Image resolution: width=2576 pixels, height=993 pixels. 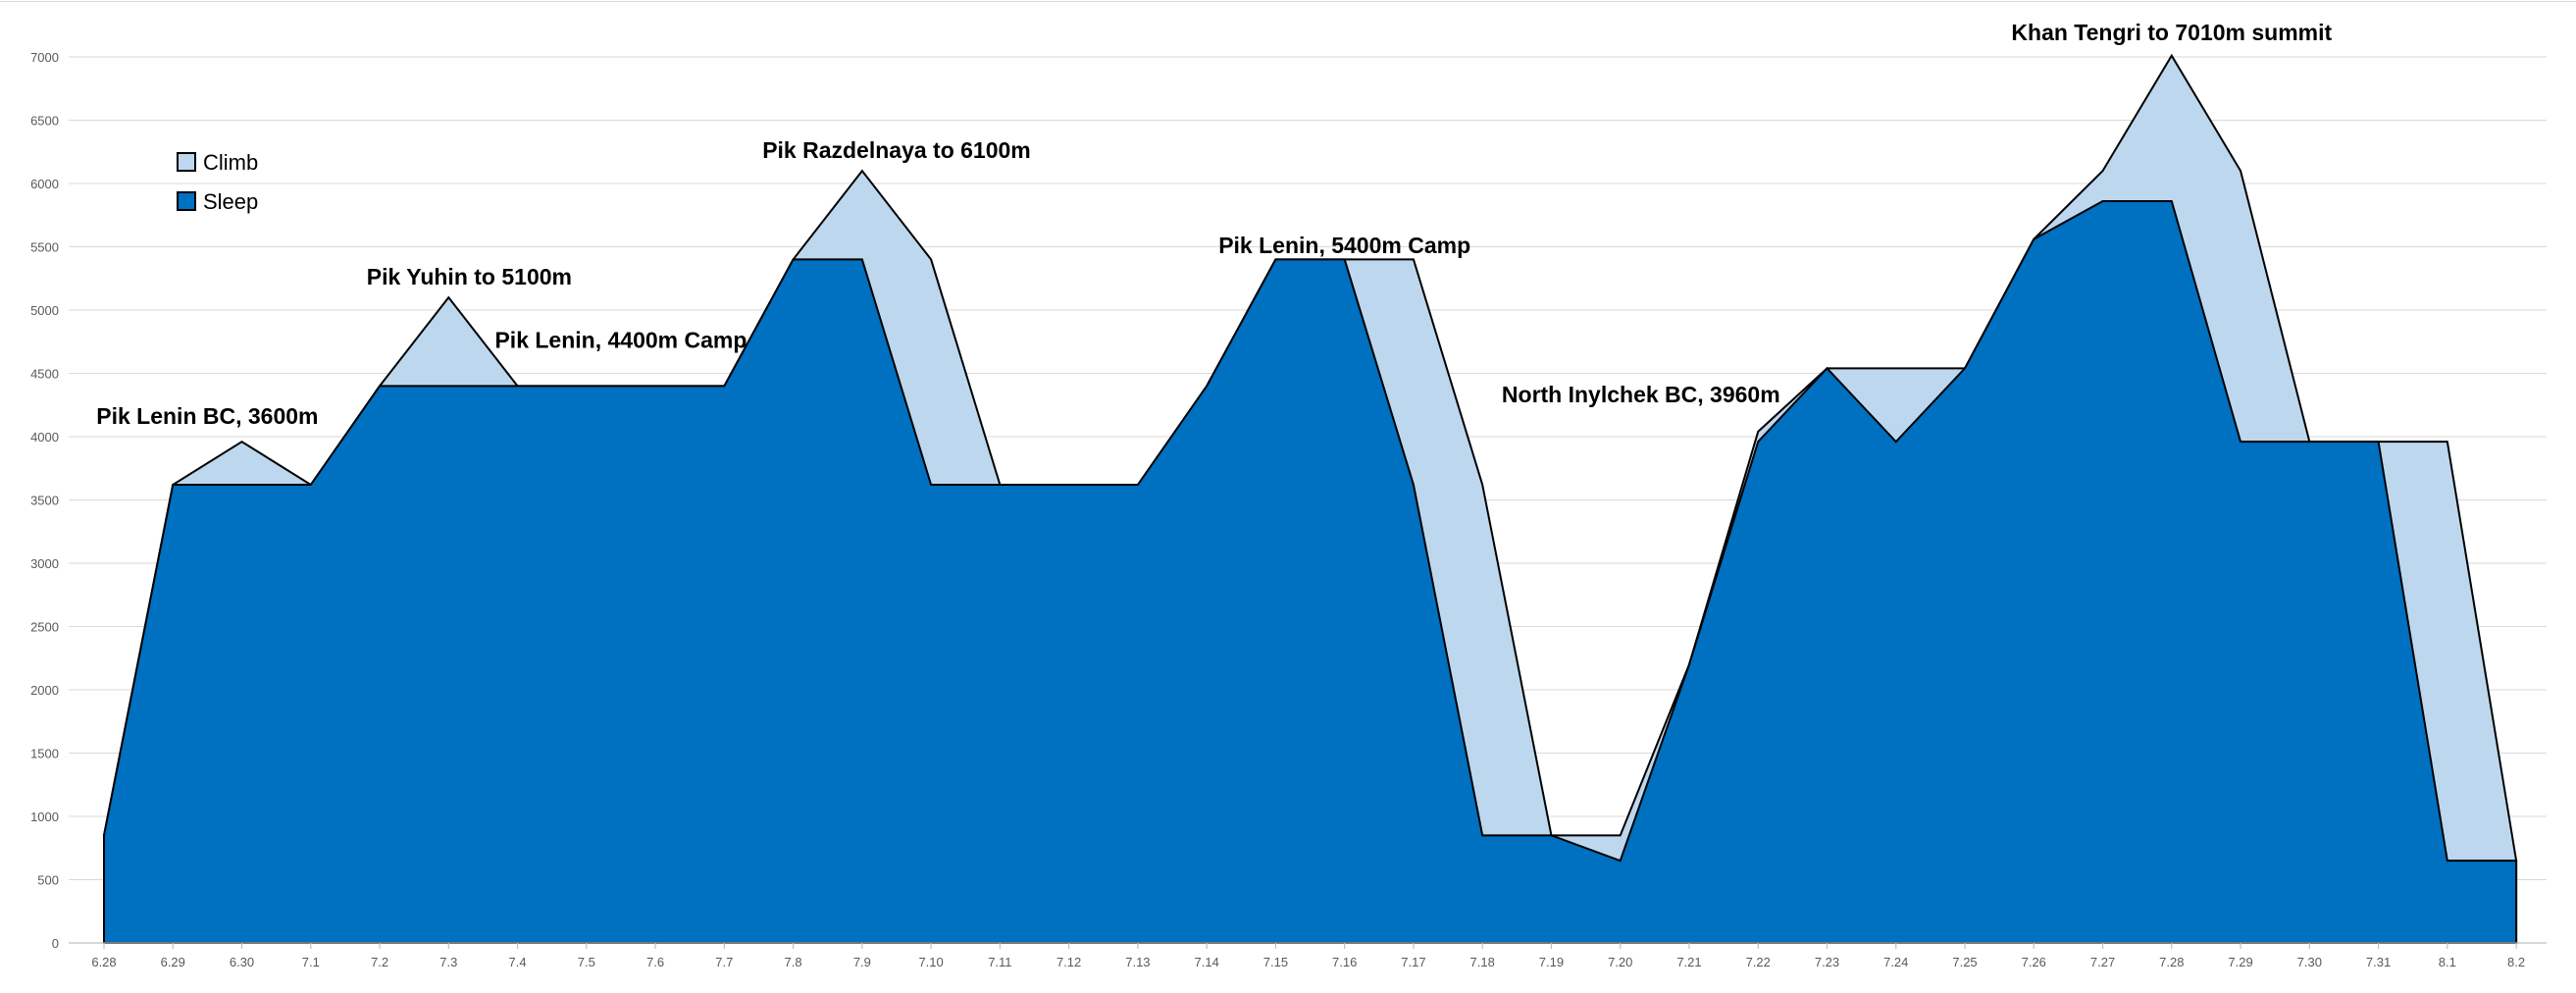 I want to click on x-tick-label: 7.10, so click(x=930, y=962).